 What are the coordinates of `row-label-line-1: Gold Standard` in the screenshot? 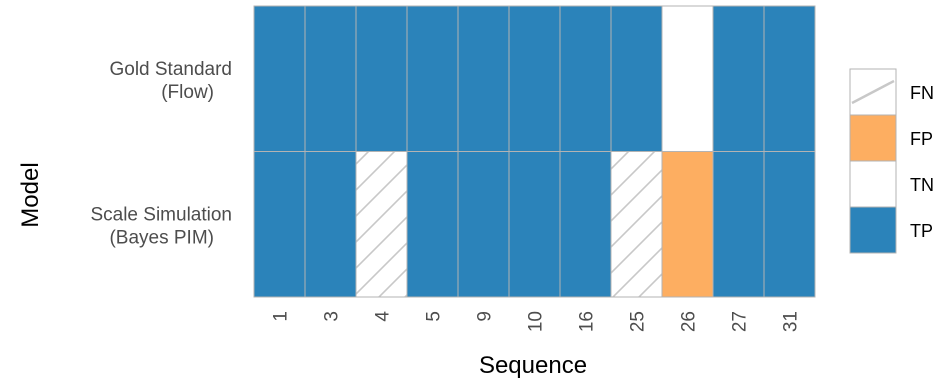 It's located at (170, 69).